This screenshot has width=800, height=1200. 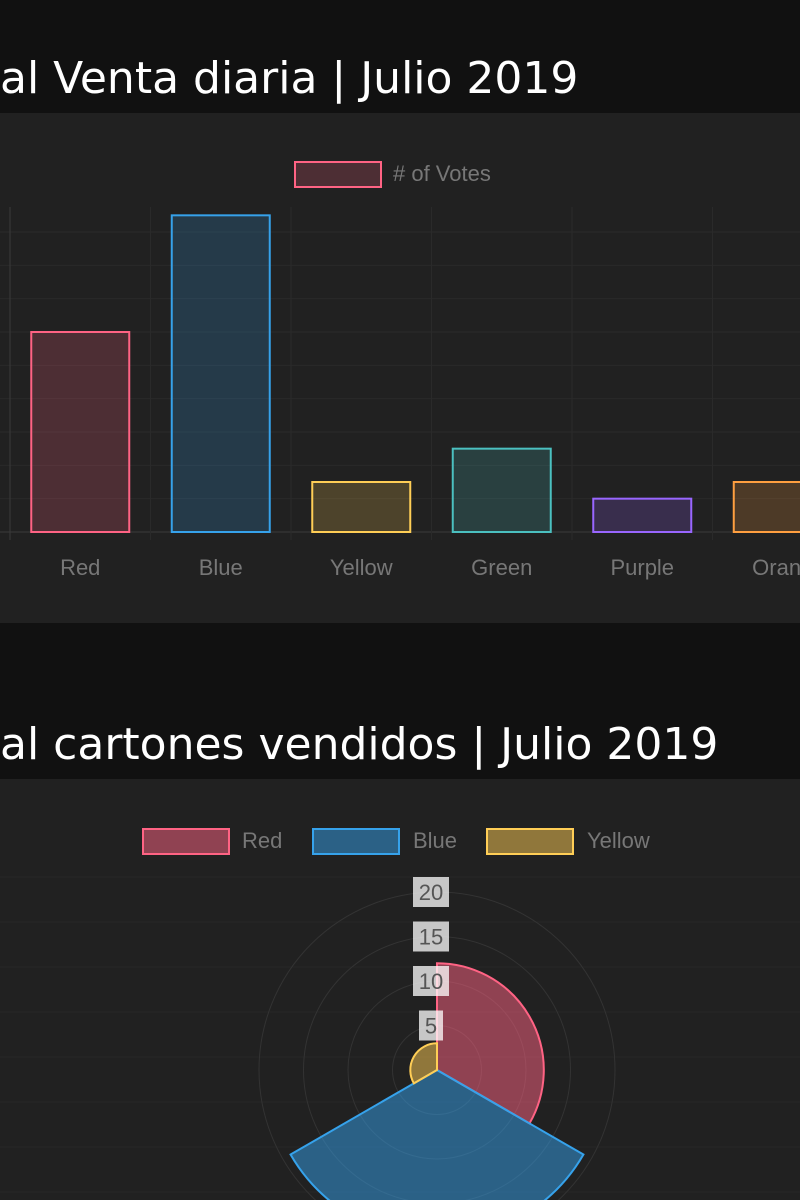 I want to click on polar-legend: Red Blue Yellow, so click(x=396, y=841).